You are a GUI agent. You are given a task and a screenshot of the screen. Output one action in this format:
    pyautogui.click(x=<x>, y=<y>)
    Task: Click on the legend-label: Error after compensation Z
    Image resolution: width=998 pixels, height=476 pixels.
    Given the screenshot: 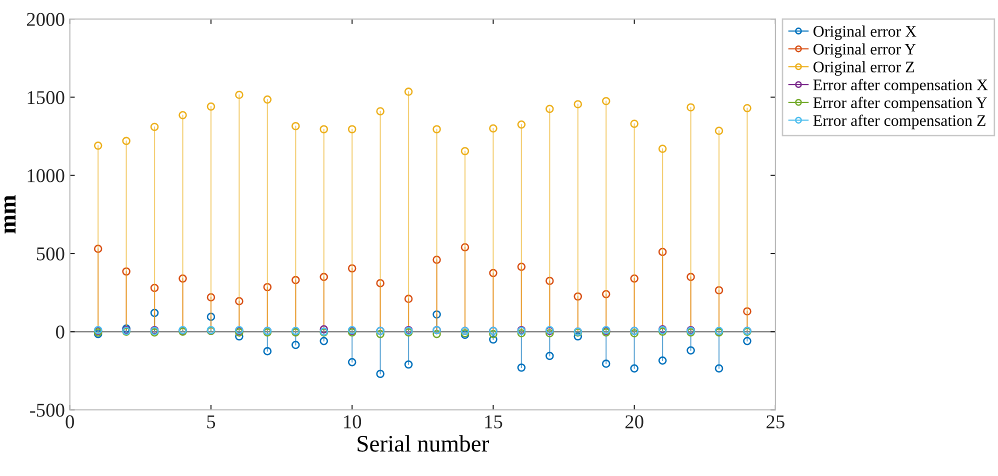 What is the action you would take?
    pyautogui.click(x=899, y=122)
    